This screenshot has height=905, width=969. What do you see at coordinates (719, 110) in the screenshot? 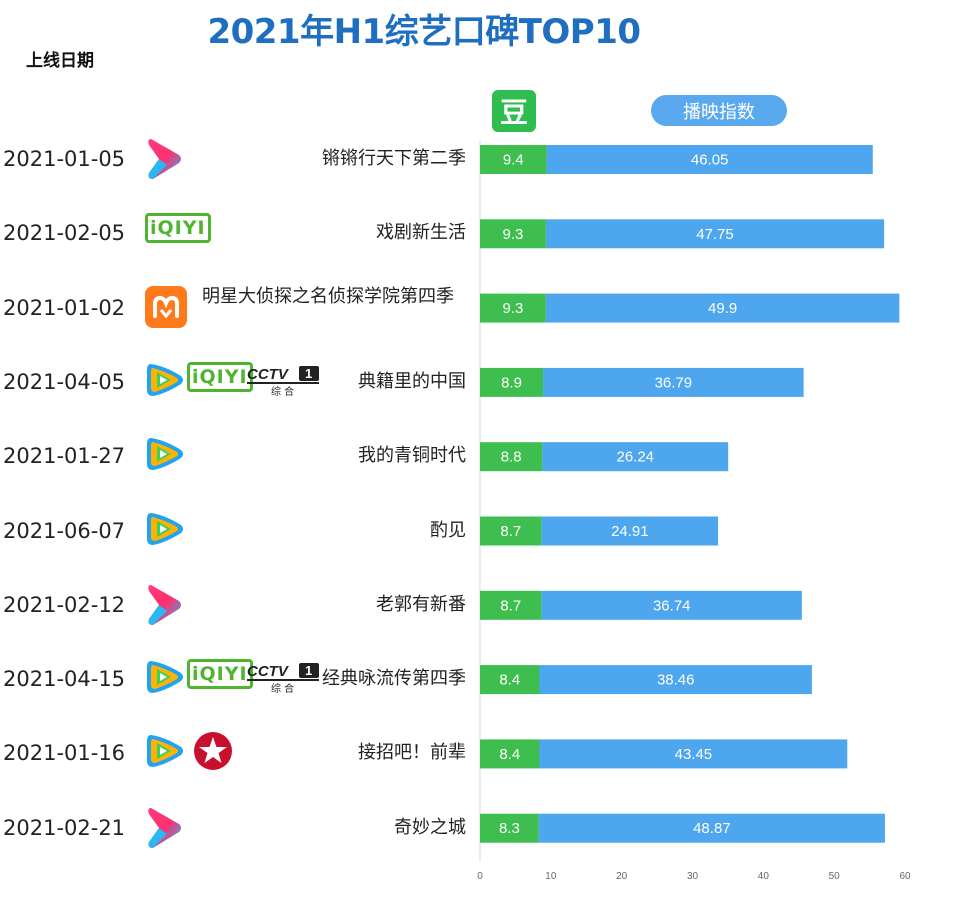
I see `index-legend-pill: 播映指数` at bounding box center [719, 110].